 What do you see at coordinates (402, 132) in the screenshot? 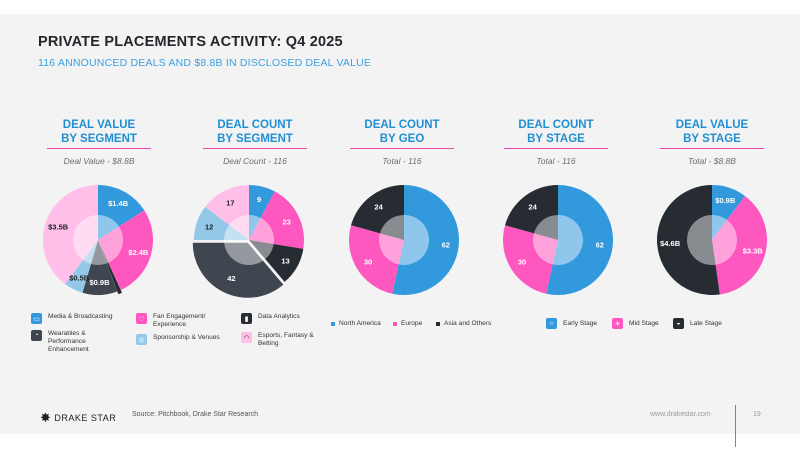
I see `panel-title: DEAL COUNT BY GEO` at bounding box center [402, 132].